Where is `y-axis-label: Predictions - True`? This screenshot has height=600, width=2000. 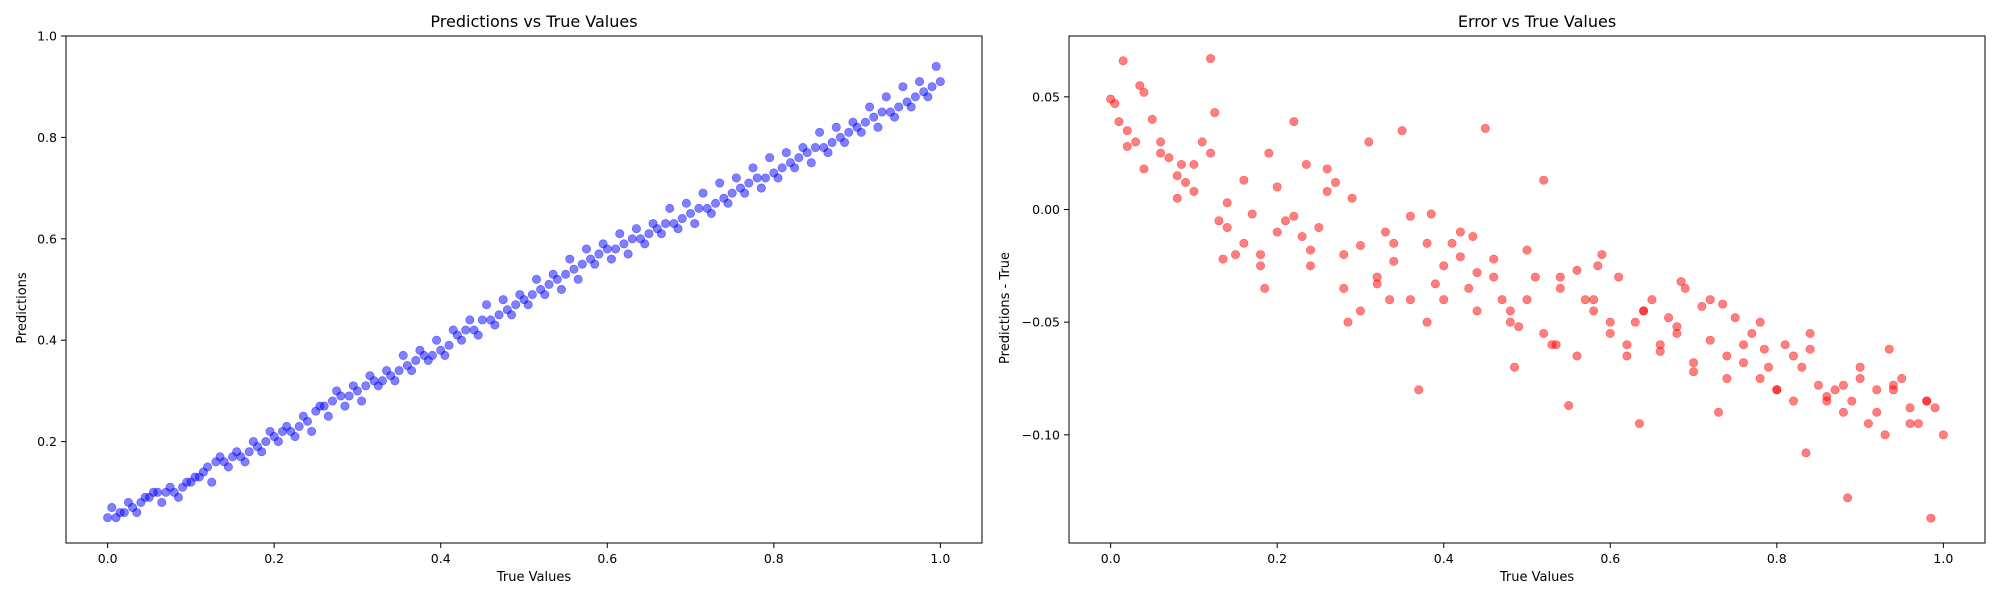
y-axis-label: Predictions - True is located at coordinates (1005, 308).